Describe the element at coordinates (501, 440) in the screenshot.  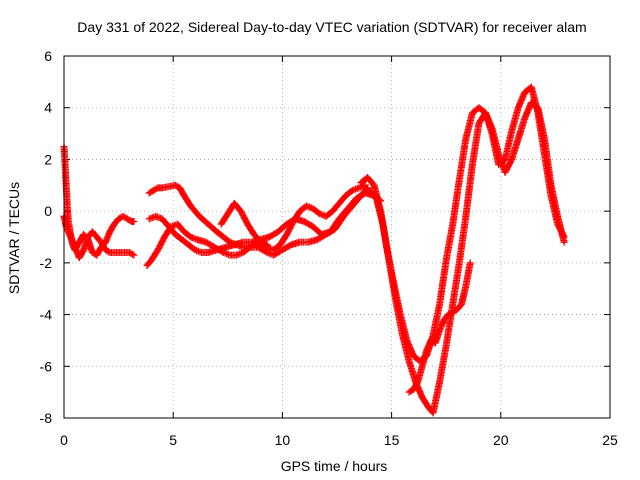
I see `x-tick-label: 20` at that location.